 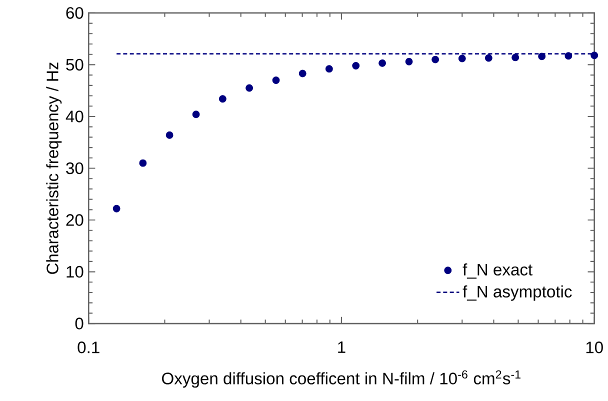 What do you see at coordinates (75, 220) in the screenshot?
I see `y-tick-label: 20` at bounding box center [75, 220].